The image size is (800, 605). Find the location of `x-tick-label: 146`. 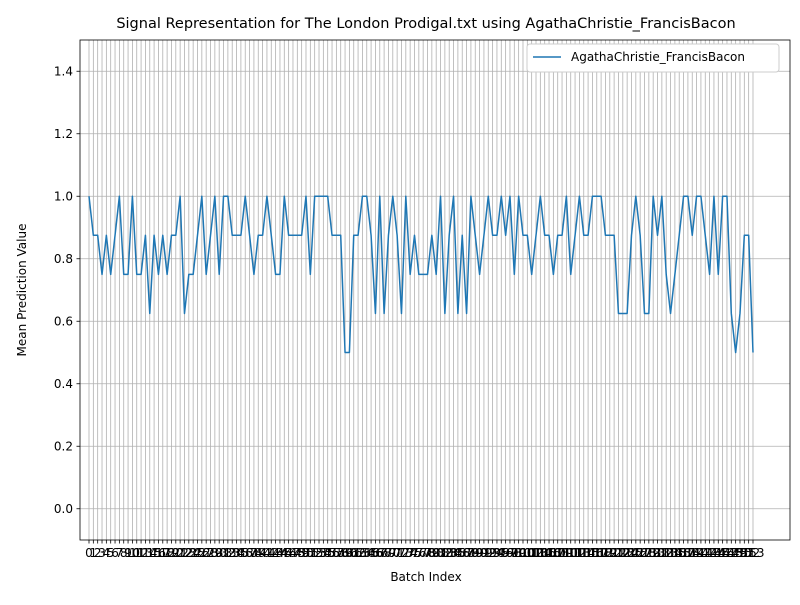

x-tick-label: 146 is located at coordinates (722, 553).